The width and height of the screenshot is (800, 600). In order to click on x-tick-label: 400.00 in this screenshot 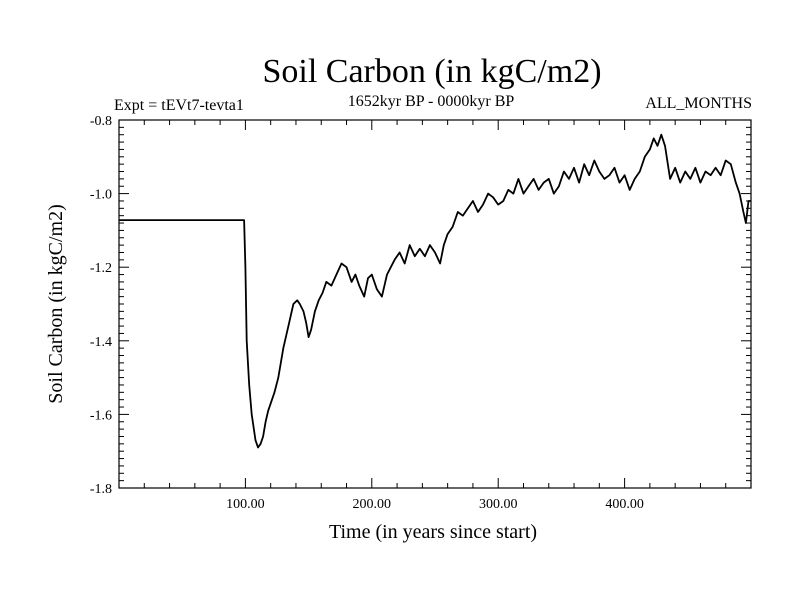, I will do `click(624, 504)`.